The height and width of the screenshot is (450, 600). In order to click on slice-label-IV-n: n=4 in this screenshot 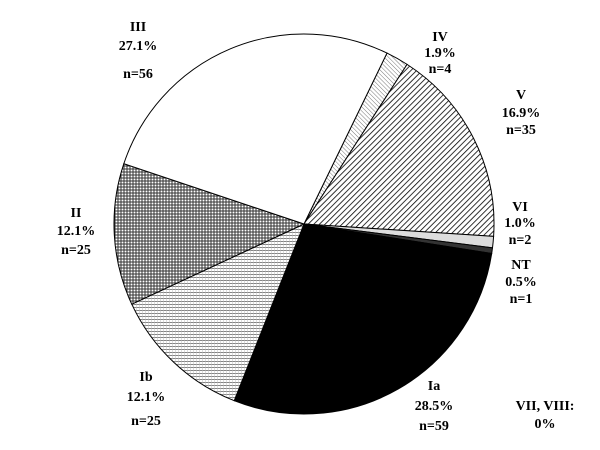, I will do `click(440, 69)`.